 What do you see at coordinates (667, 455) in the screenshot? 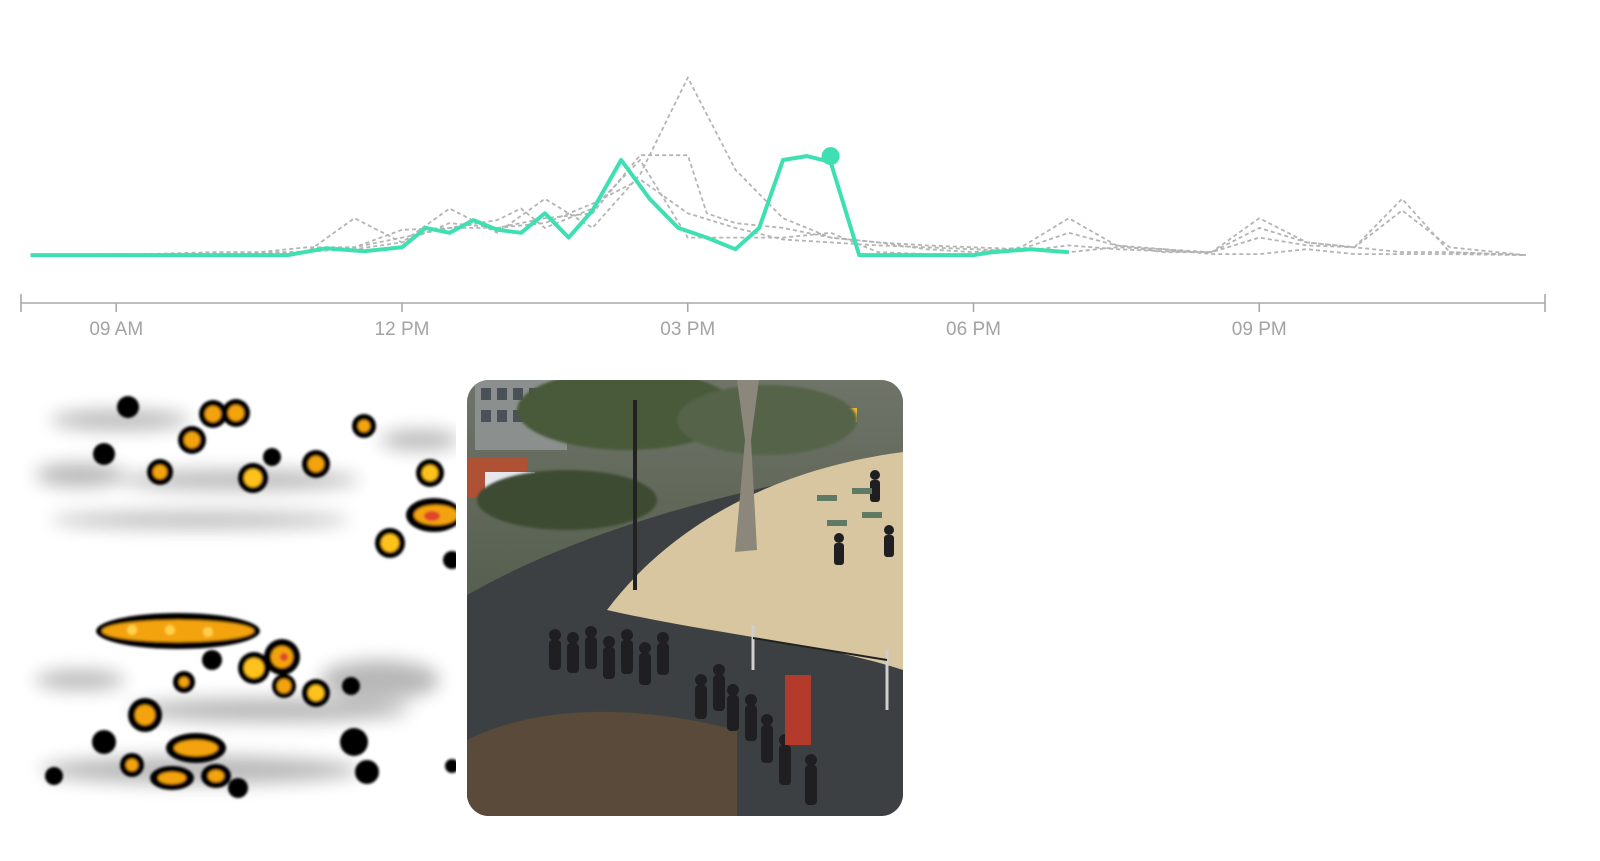
I see `foliage` at bounding box center [667, 455].